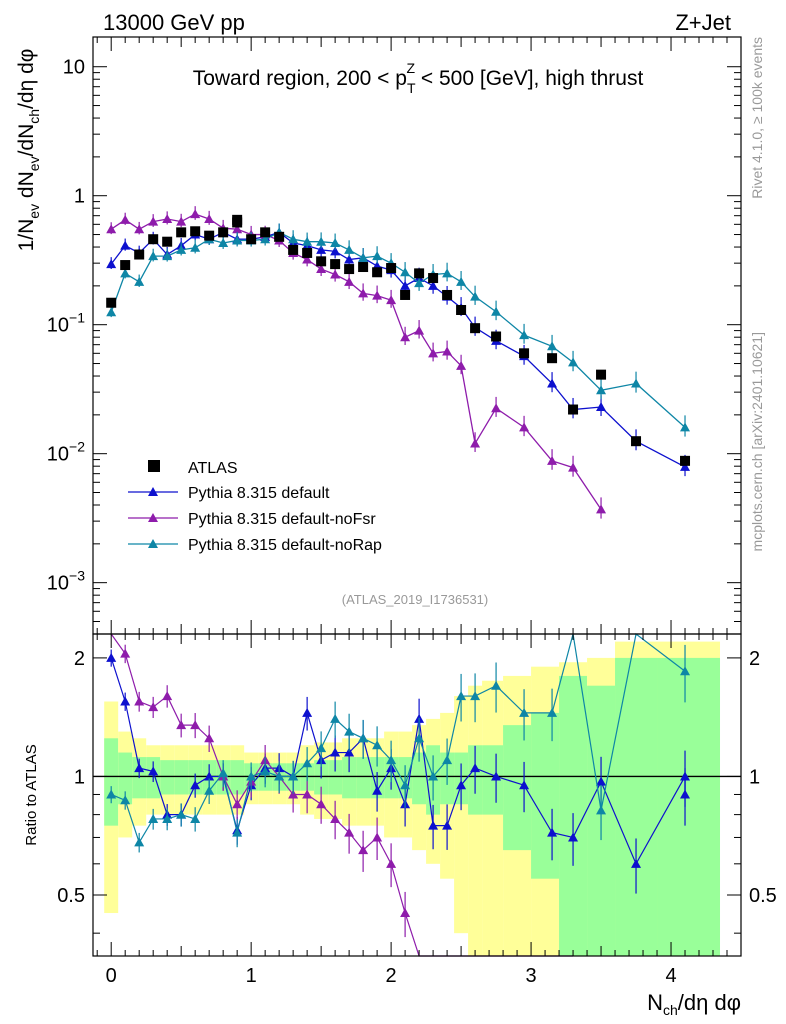 This screenshot has width=786, height=1024. I want to click on chart-title-post: < 500 [GeV], high thrust, so click(529, 78).